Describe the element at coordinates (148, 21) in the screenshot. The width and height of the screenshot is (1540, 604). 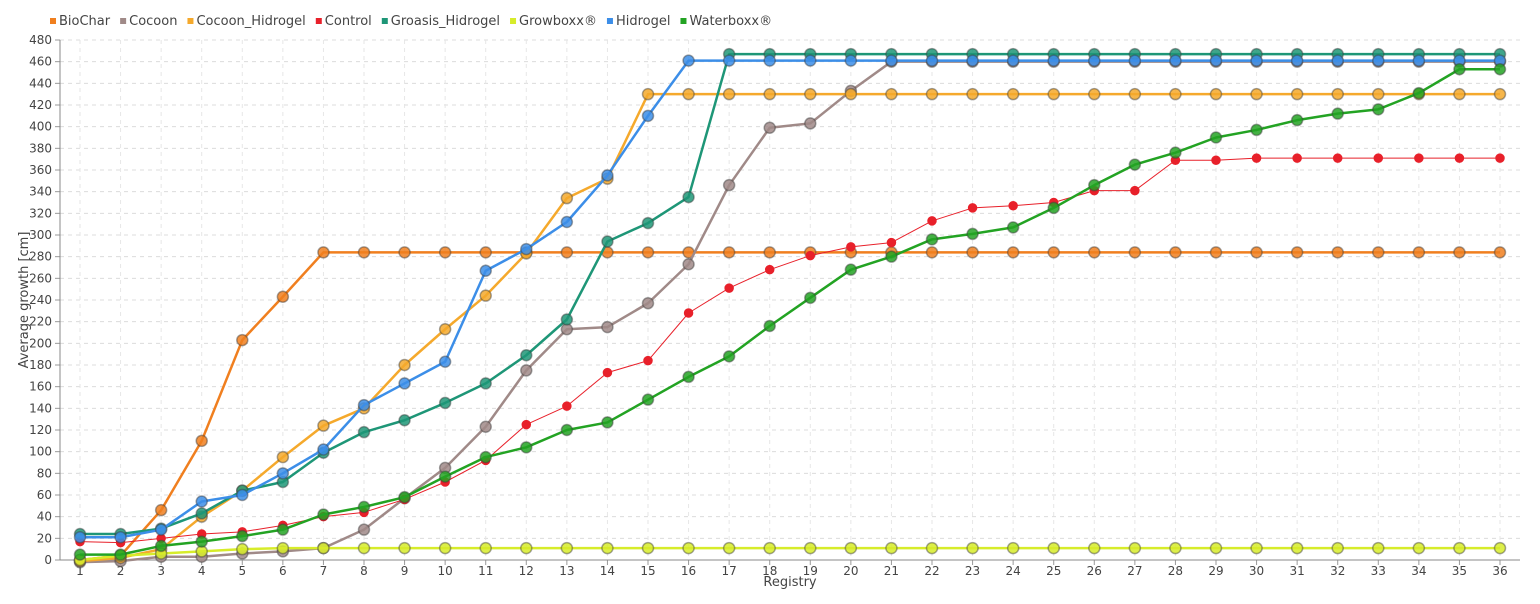
I see `legend-item-cocoon: Cocoon` at that location.